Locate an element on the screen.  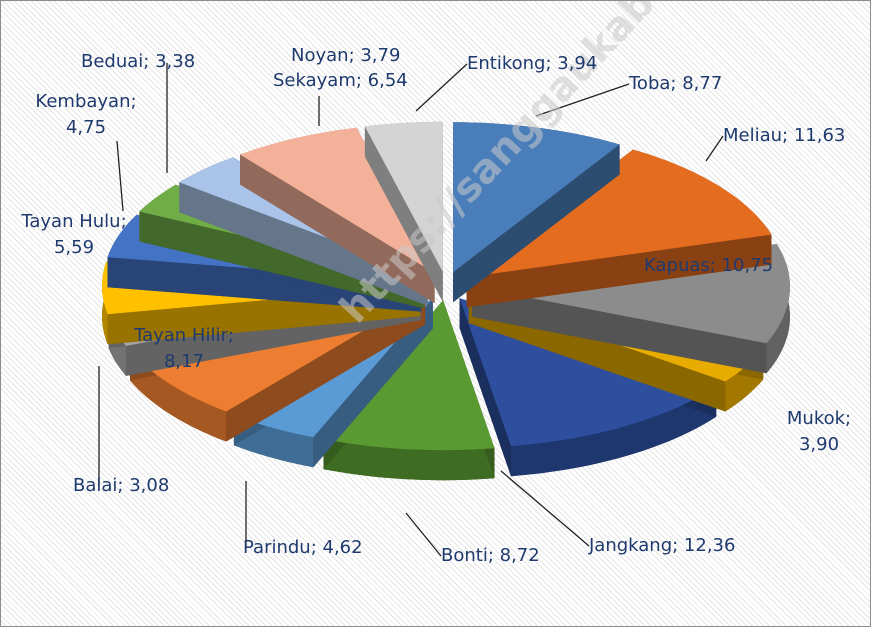
data-label: Sekayam; 6,54 is located at coordinates (340, 80).